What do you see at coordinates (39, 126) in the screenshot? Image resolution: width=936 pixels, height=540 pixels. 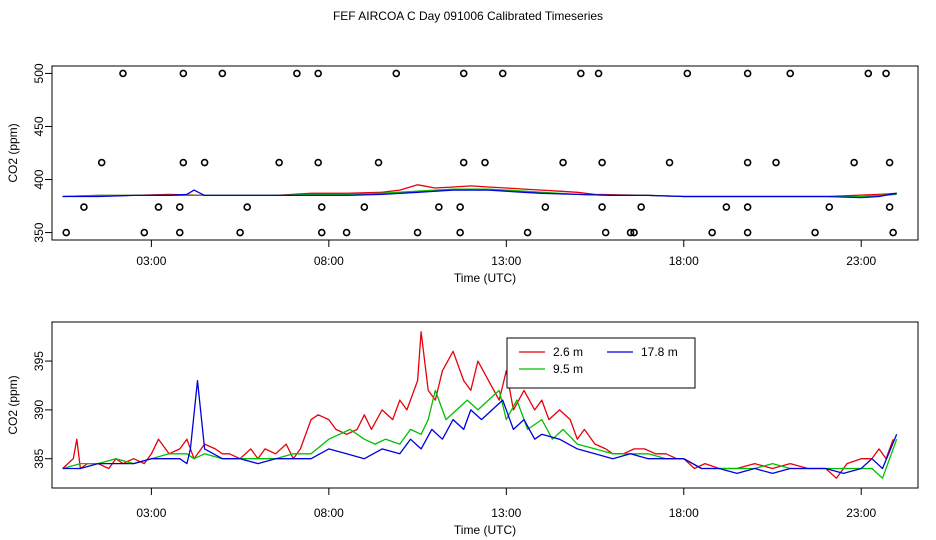 I see `y-tick-label: 450` at bounding box center [39, 126].